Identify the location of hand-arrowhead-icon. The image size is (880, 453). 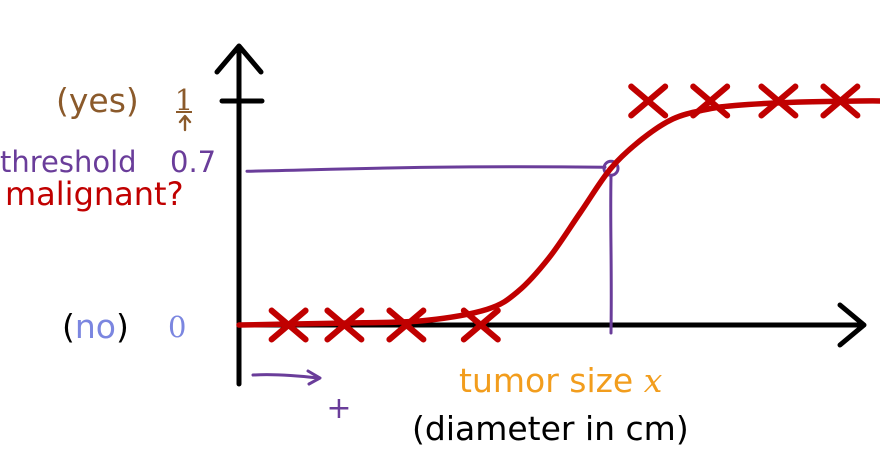
(314, 377).